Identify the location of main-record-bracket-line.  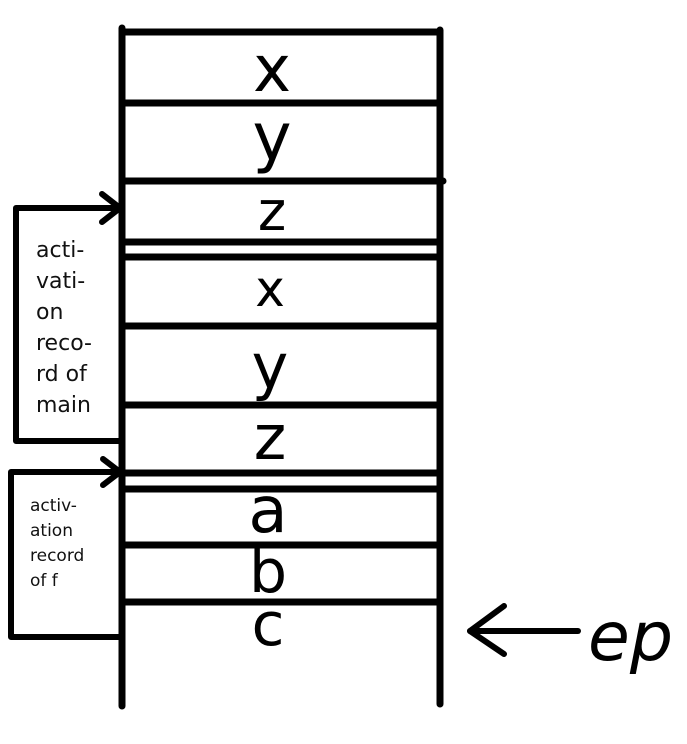
(68, 324).